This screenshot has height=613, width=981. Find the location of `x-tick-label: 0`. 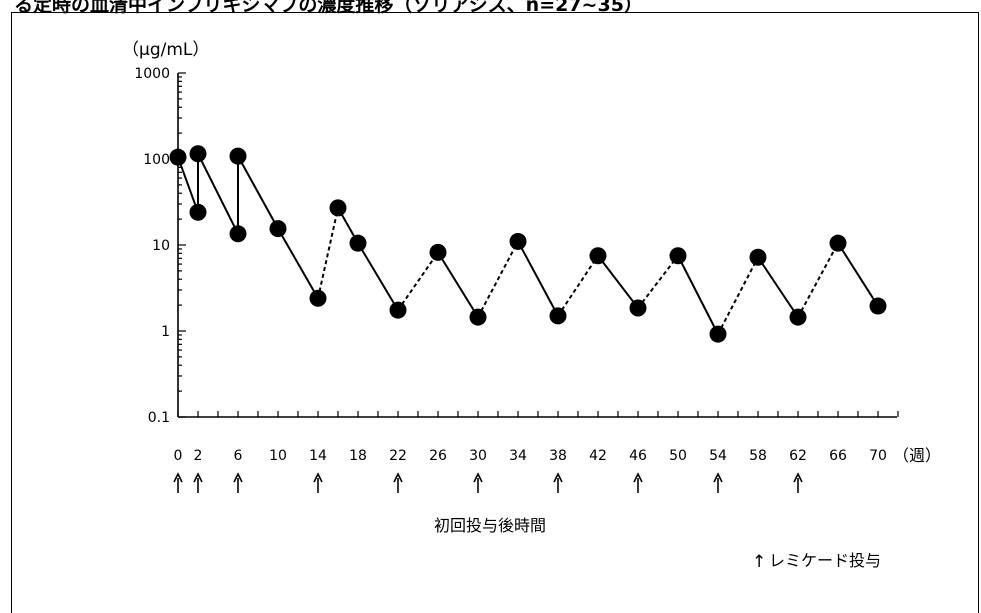

x-tick-label: 0 is located at coordinates (178, 456).